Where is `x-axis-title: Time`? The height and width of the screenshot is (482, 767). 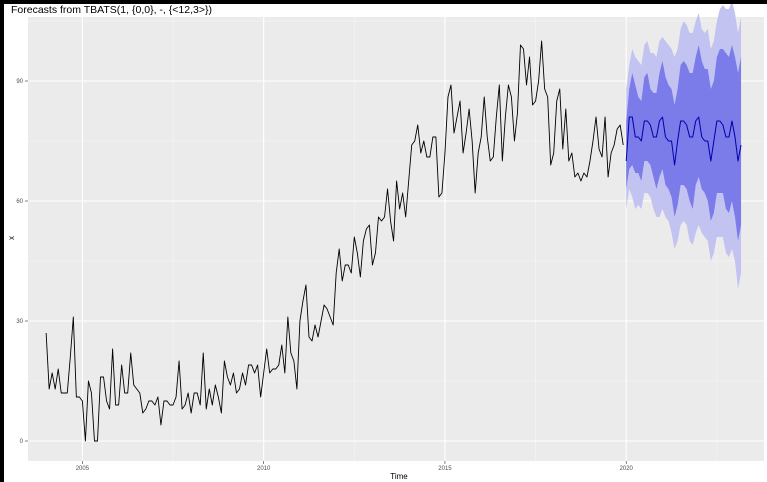 x-axis-title: Time is located at coordinates (399, 476).